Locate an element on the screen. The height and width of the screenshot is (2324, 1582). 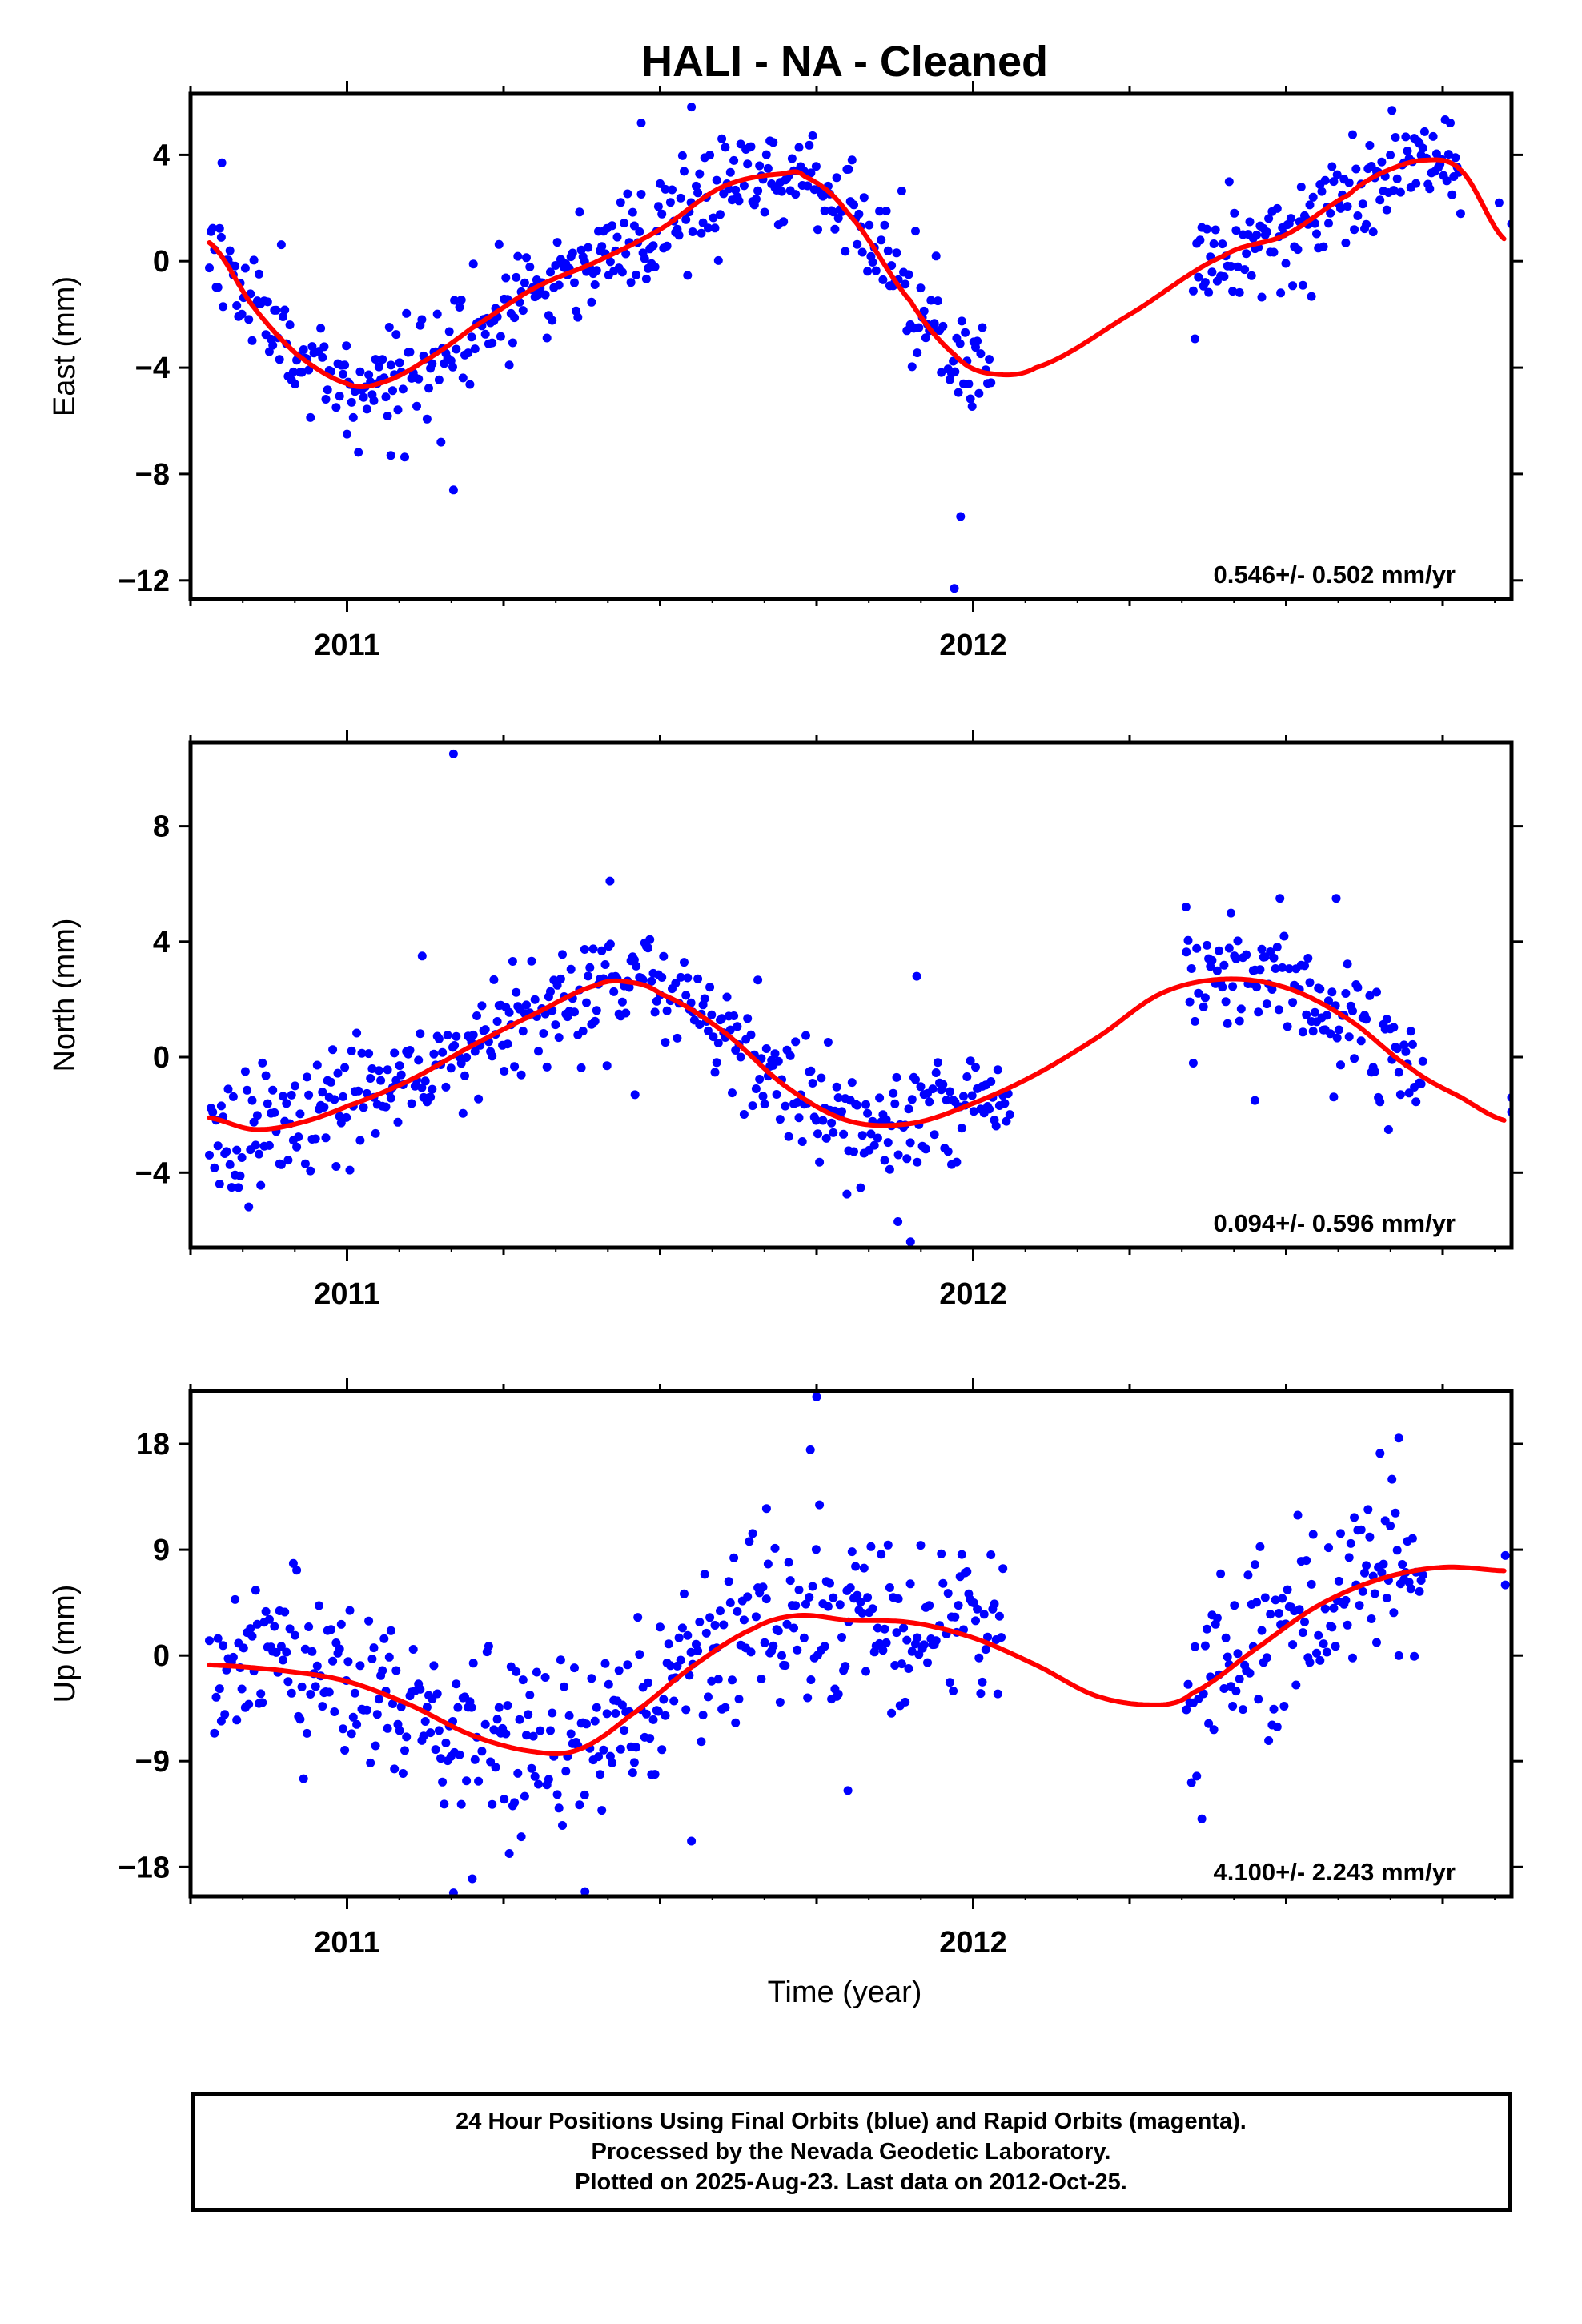
x-tick-label: 2011 is located at coordinates (346, 1943).